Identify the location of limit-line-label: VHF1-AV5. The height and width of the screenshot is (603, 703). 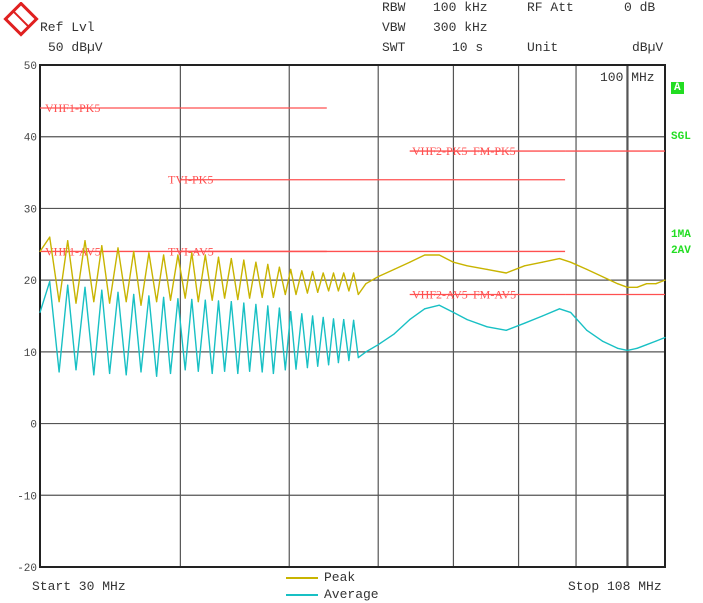
(73, 251).